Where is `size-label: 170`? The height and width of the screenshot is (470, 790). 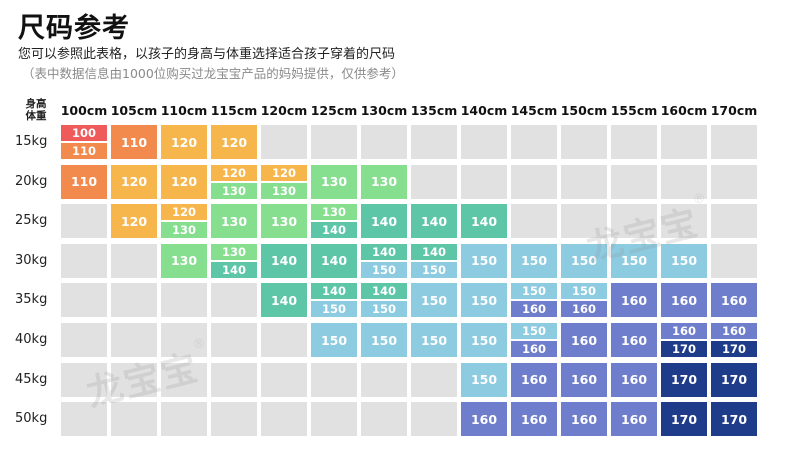 size-label: 170 is located at coordinates (734, 349).